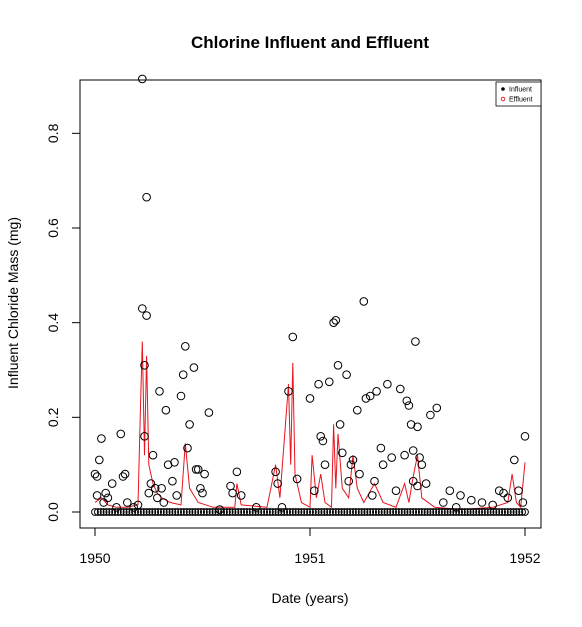 This screenshot has height=627, width=582. Describe the element at coordinates (53, 228) in the screenshot. I see `y-tick-label: 0.6` at that location.